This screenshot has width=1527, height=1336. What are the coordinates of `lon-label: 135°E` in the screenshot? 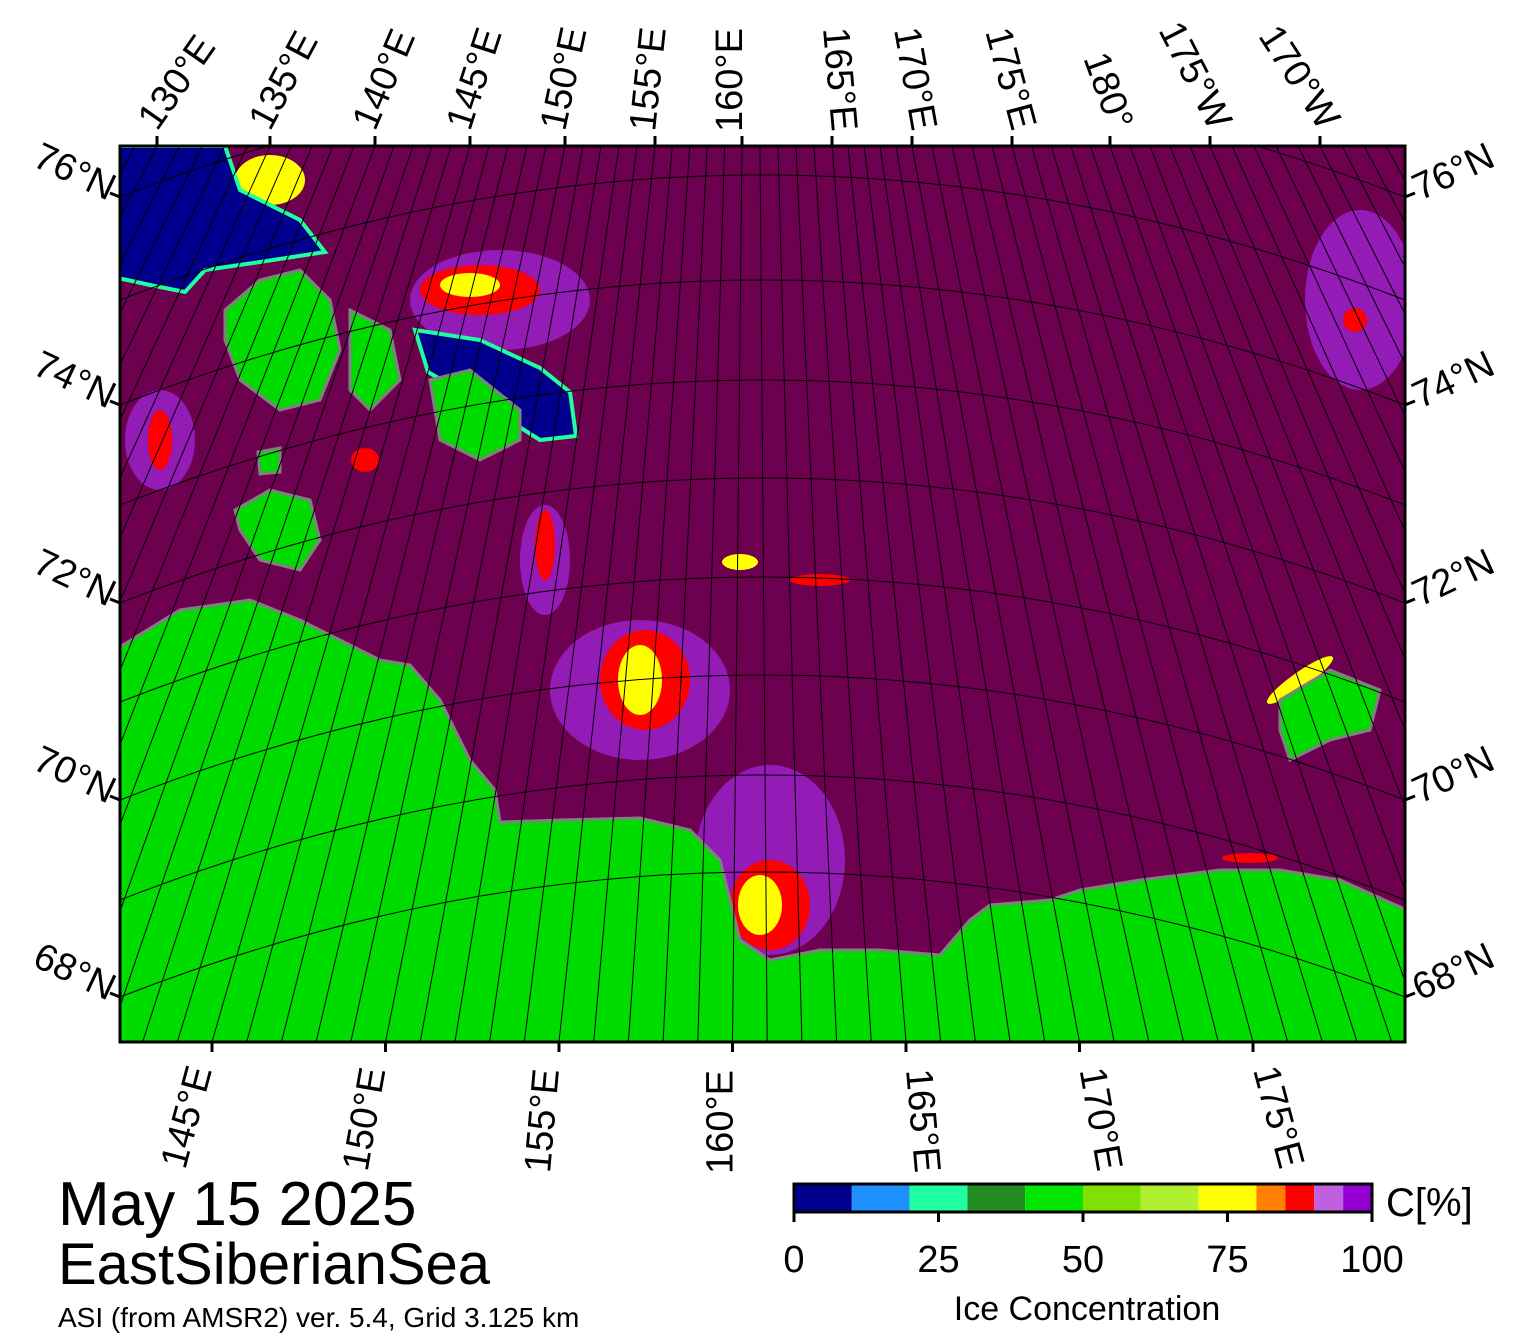 It's located at (284, 81).